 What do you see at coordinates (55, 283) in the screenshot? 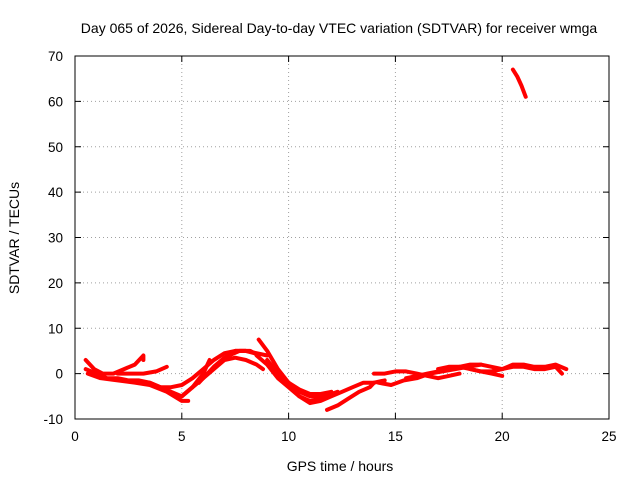
I see `y-tick-label: 20` at bounding box center [55, 283].